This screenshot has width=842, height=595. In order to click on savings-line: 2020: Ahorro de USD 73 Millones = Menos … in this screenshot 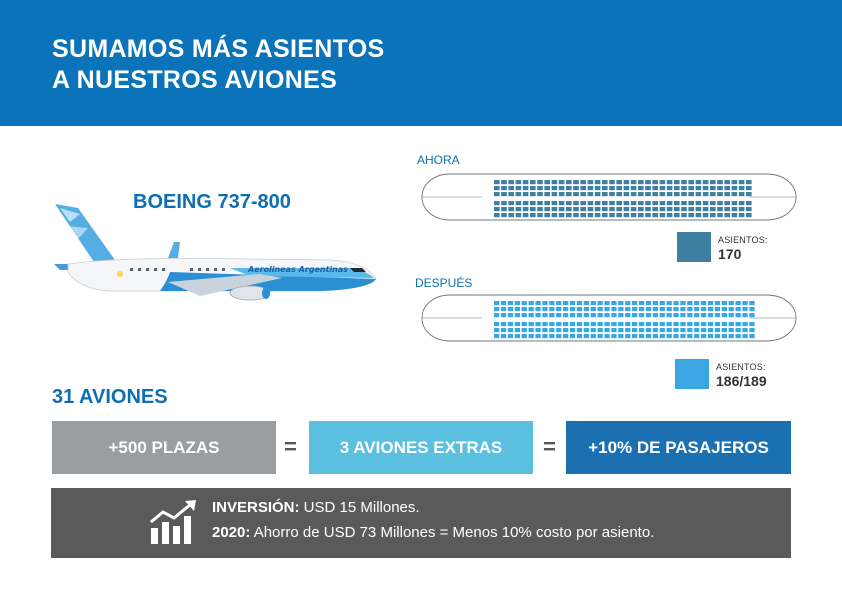, I will do `click(433, 532)`.